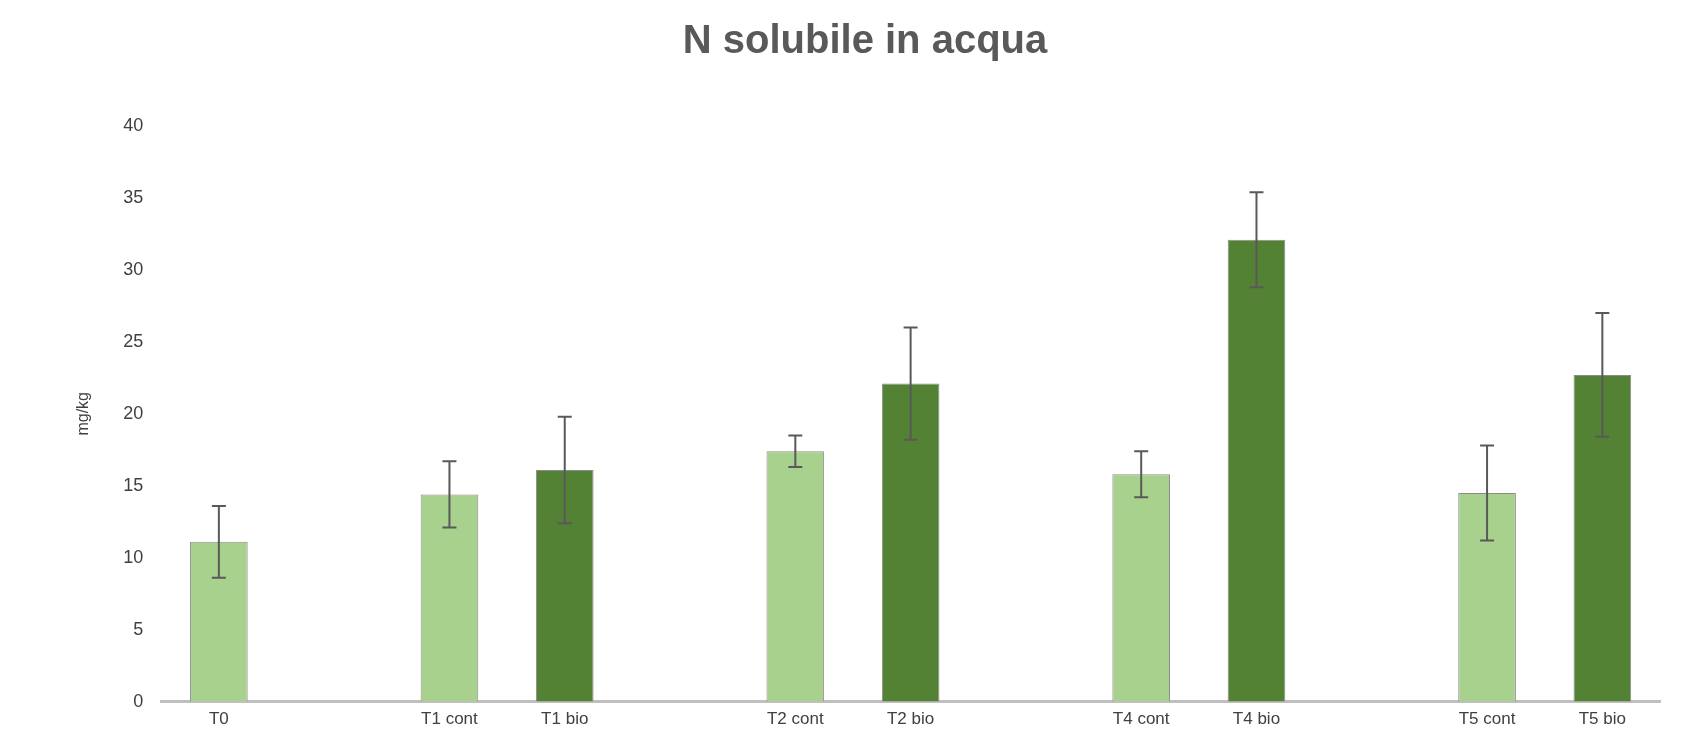  What do you see at coordinates (133, 556) in the screenshot?
I see `y-tick-label: 10` at bounding box center [133, 556].